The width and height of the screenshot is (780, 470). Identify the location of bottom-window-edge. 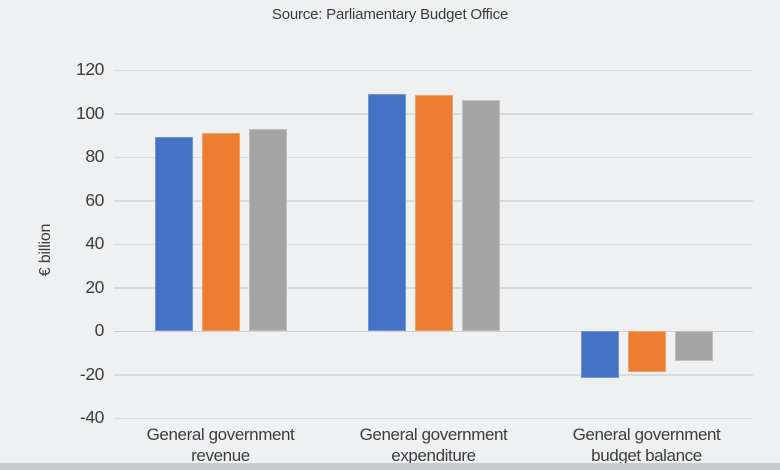
(390, 466).